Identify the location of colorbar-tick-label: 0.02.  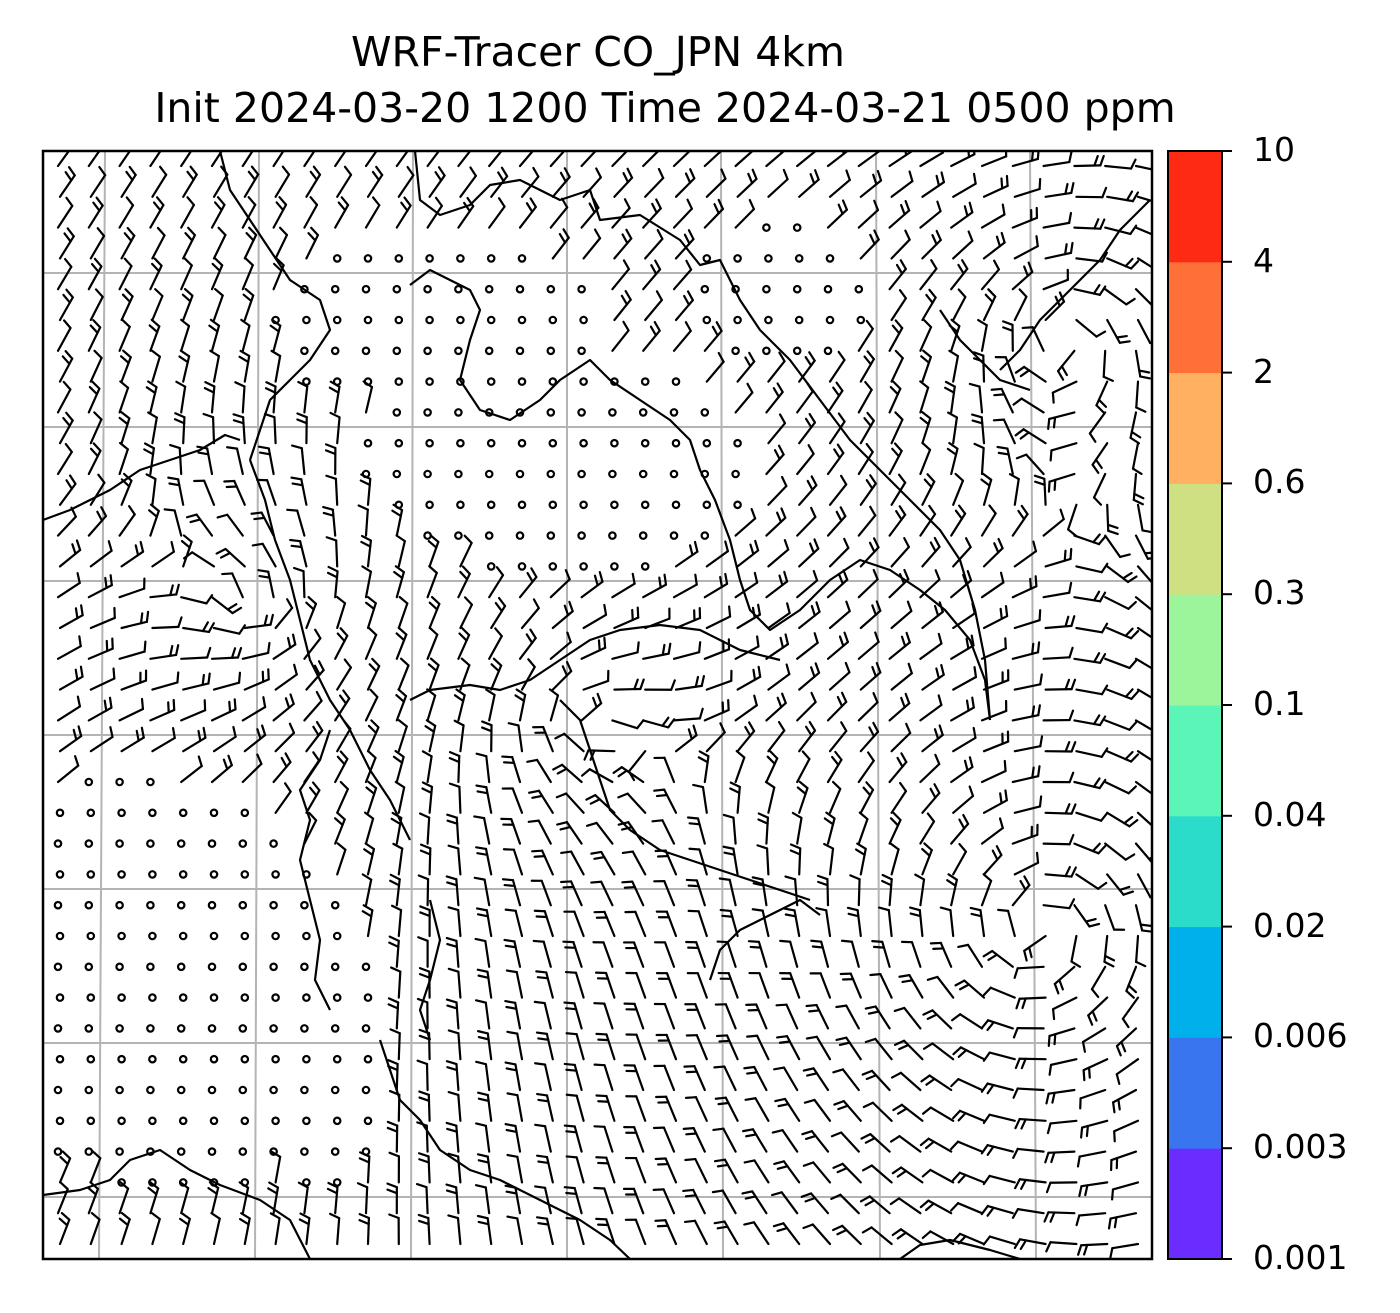
(1290, 925).